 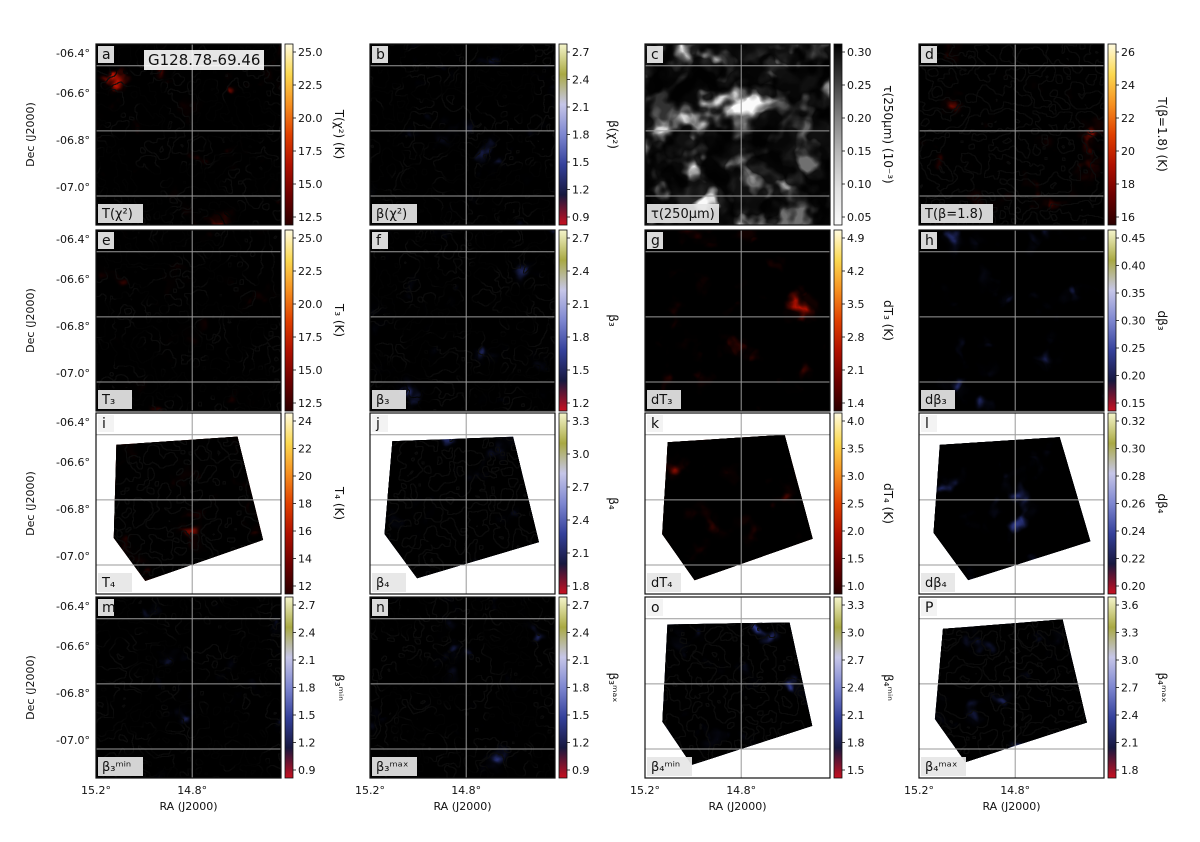 What do you see at coordinates (104, 424) in the screenshot?
I see `svg-text: i` at bounding box center [104, 424].